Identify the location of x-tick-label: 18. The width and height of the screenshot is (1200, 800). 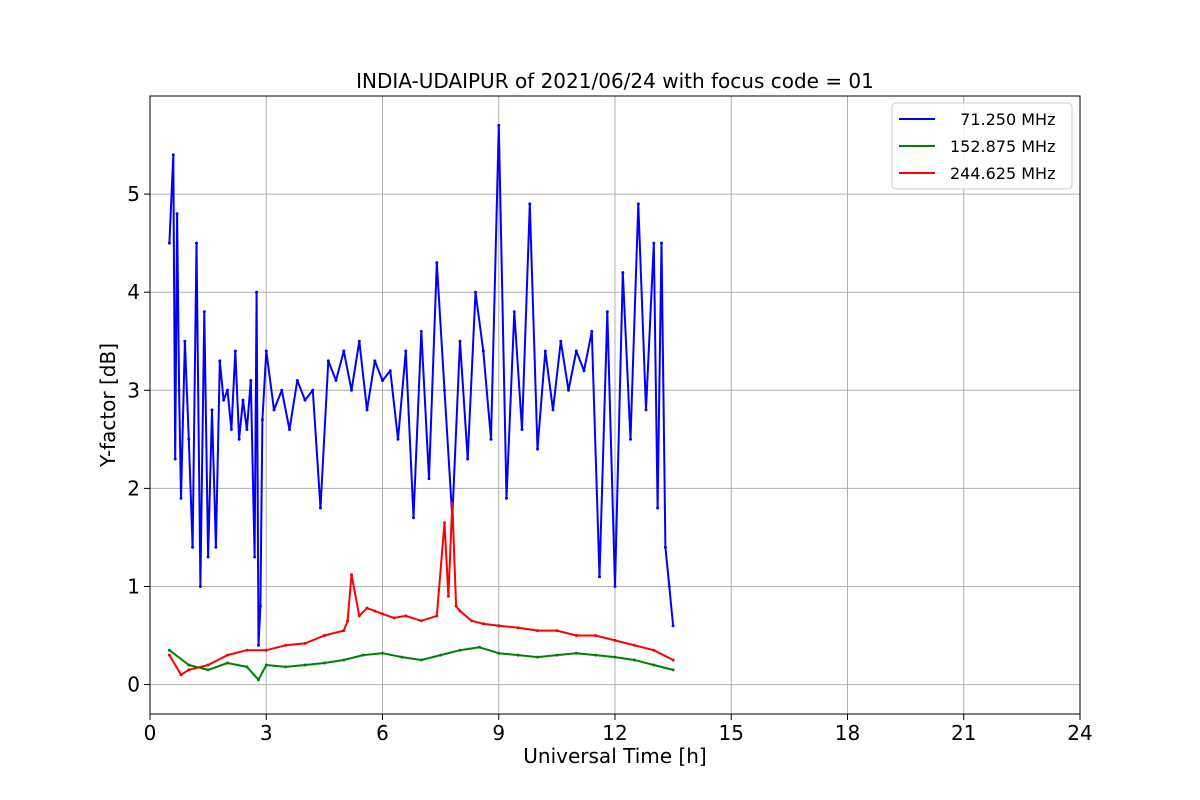
(847, 733).